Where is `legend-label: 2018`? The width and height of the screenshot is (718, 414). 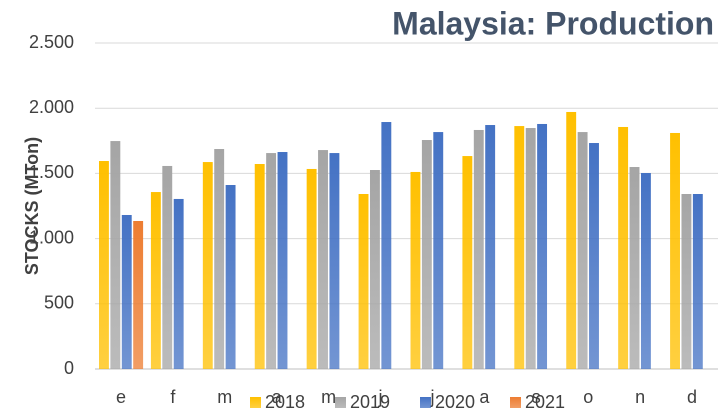 legend-label: 2018 is located at coordinates (285, 402).